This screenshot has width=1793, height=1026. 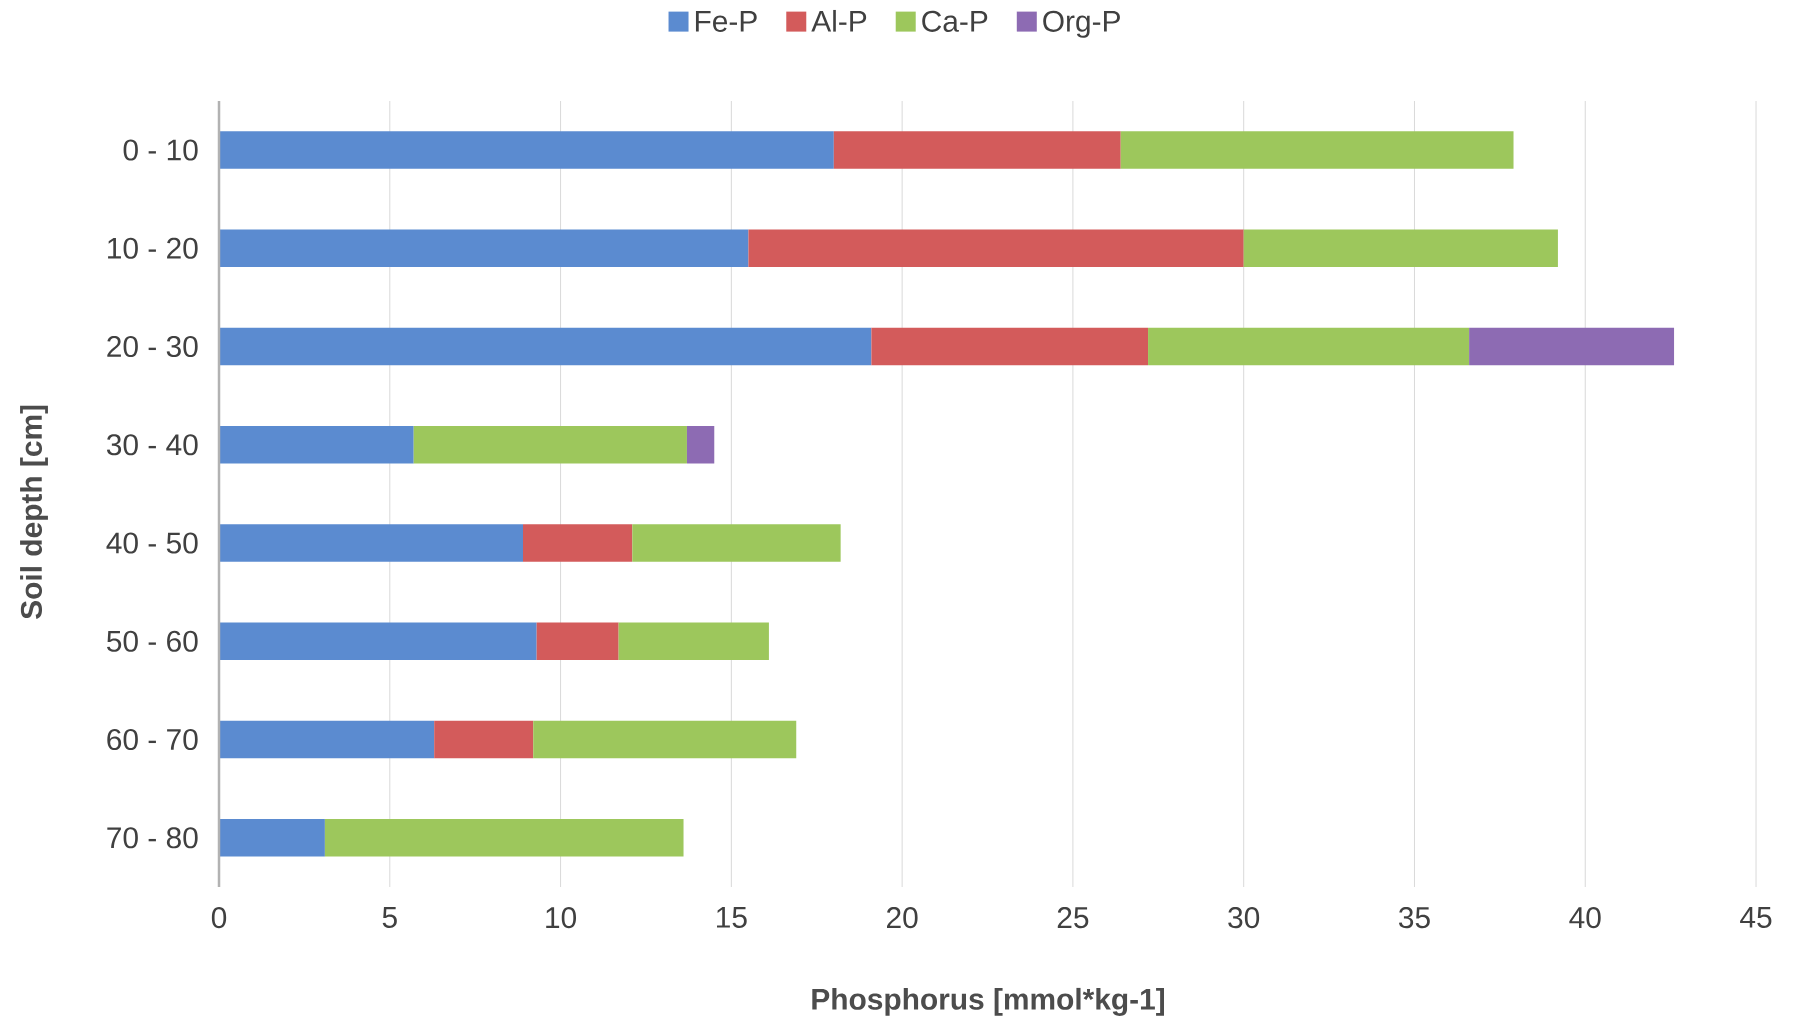 I want to click on legend-label: Org-P, so click(x=1081, y=24).